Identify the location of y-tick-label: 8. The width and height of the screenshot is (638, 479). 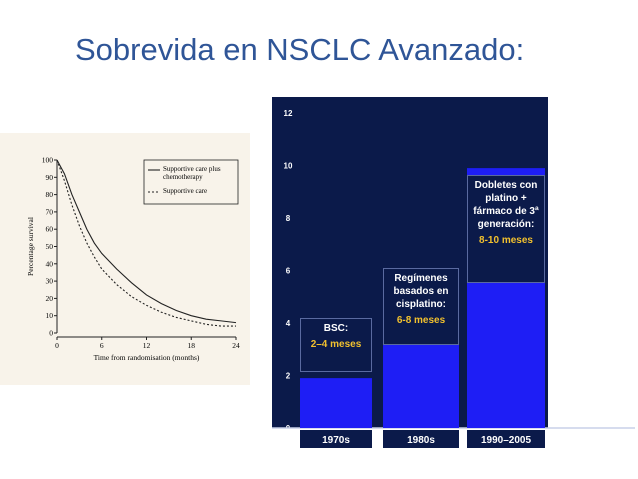
(288, 218).